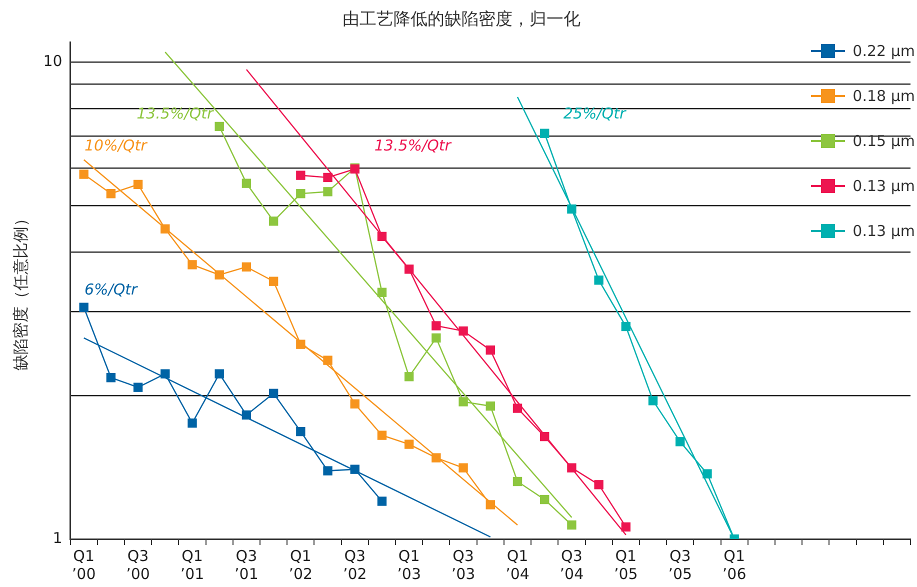  What do you see at coordinates (300, 564) in the screenshot?
I see `x-tick-label: Q1 ’02` at bounding box center [300, 564].